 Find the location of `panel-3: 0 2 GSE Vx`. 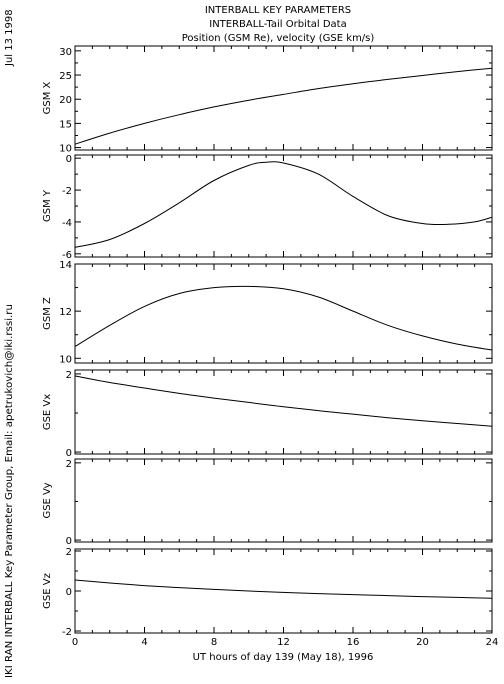

panel-3: 0 2 GSE Vx is located at coordinates (267, 414).